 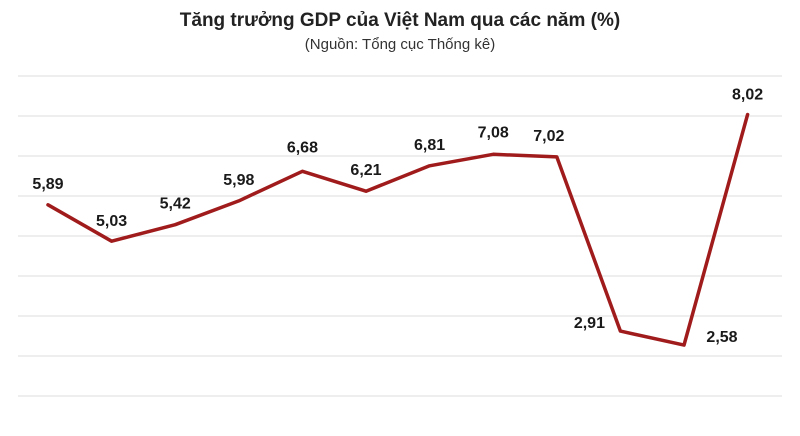 What do you see at coordinates (302, 147) in the screenshot?
I see `data-label: 6,68` at bounding box center [302, 147].